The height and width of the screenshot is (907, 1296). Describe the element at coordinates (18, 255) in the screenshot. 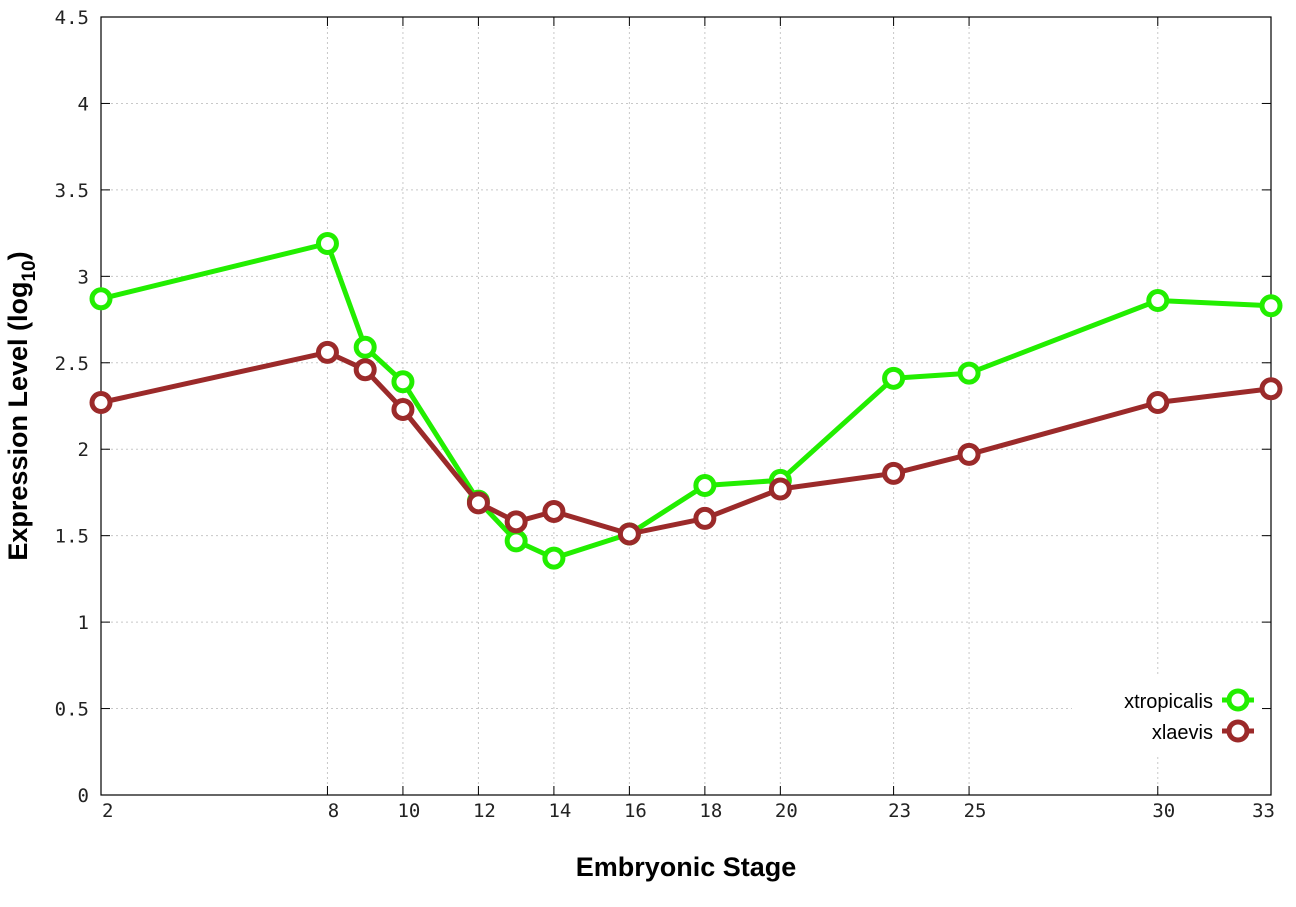

I see `y-axis-title-close: )` at that location.